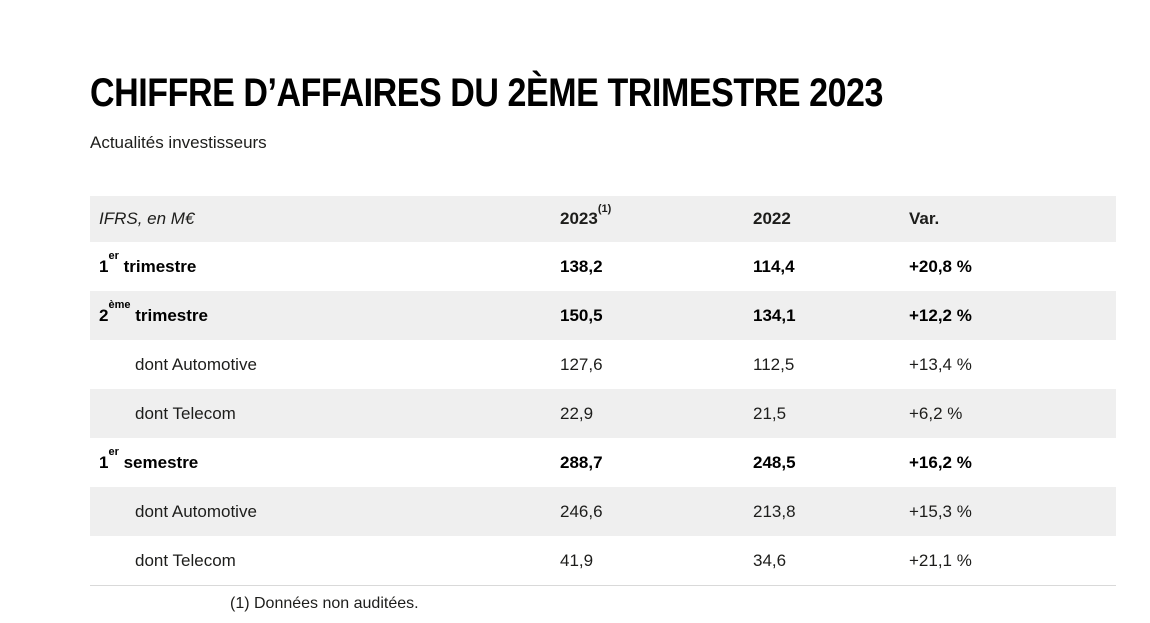 This screenshot has width=1150, height=623. Describe the element at coordinates (325, 313) in the screenshot. I see `row-label: 2ème trimestre` at that location.